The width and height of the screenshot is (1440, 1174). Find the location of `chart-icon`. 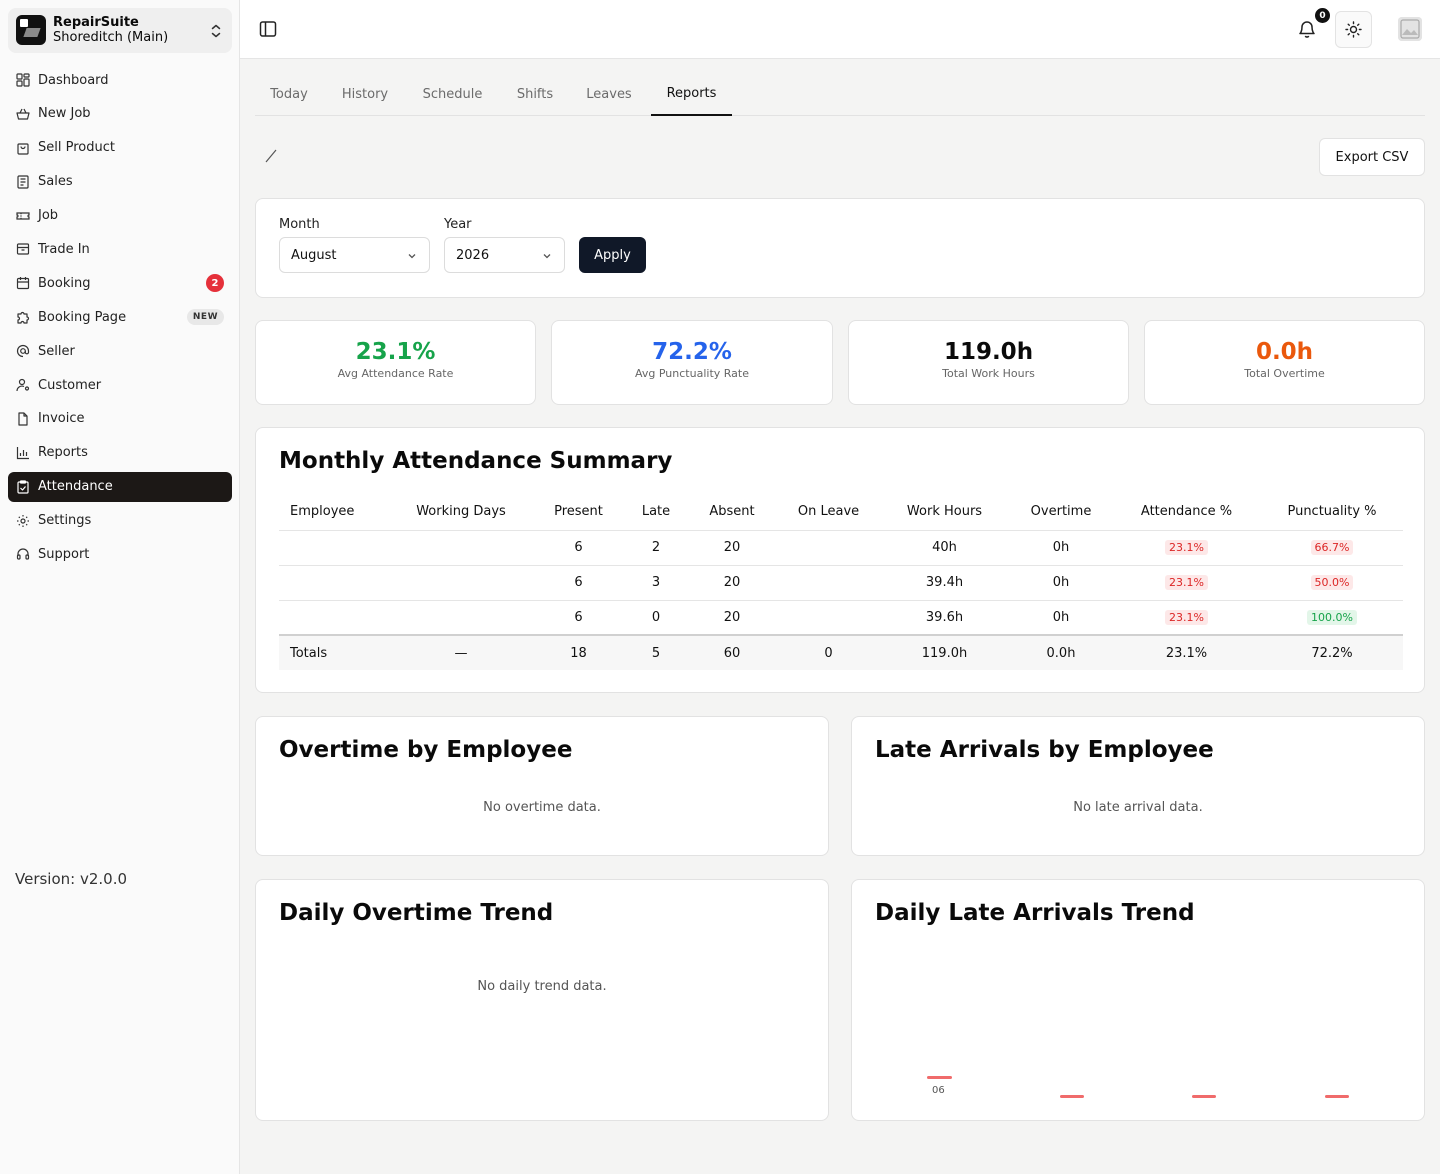

chart-icon is located at coordinates (22, 452).